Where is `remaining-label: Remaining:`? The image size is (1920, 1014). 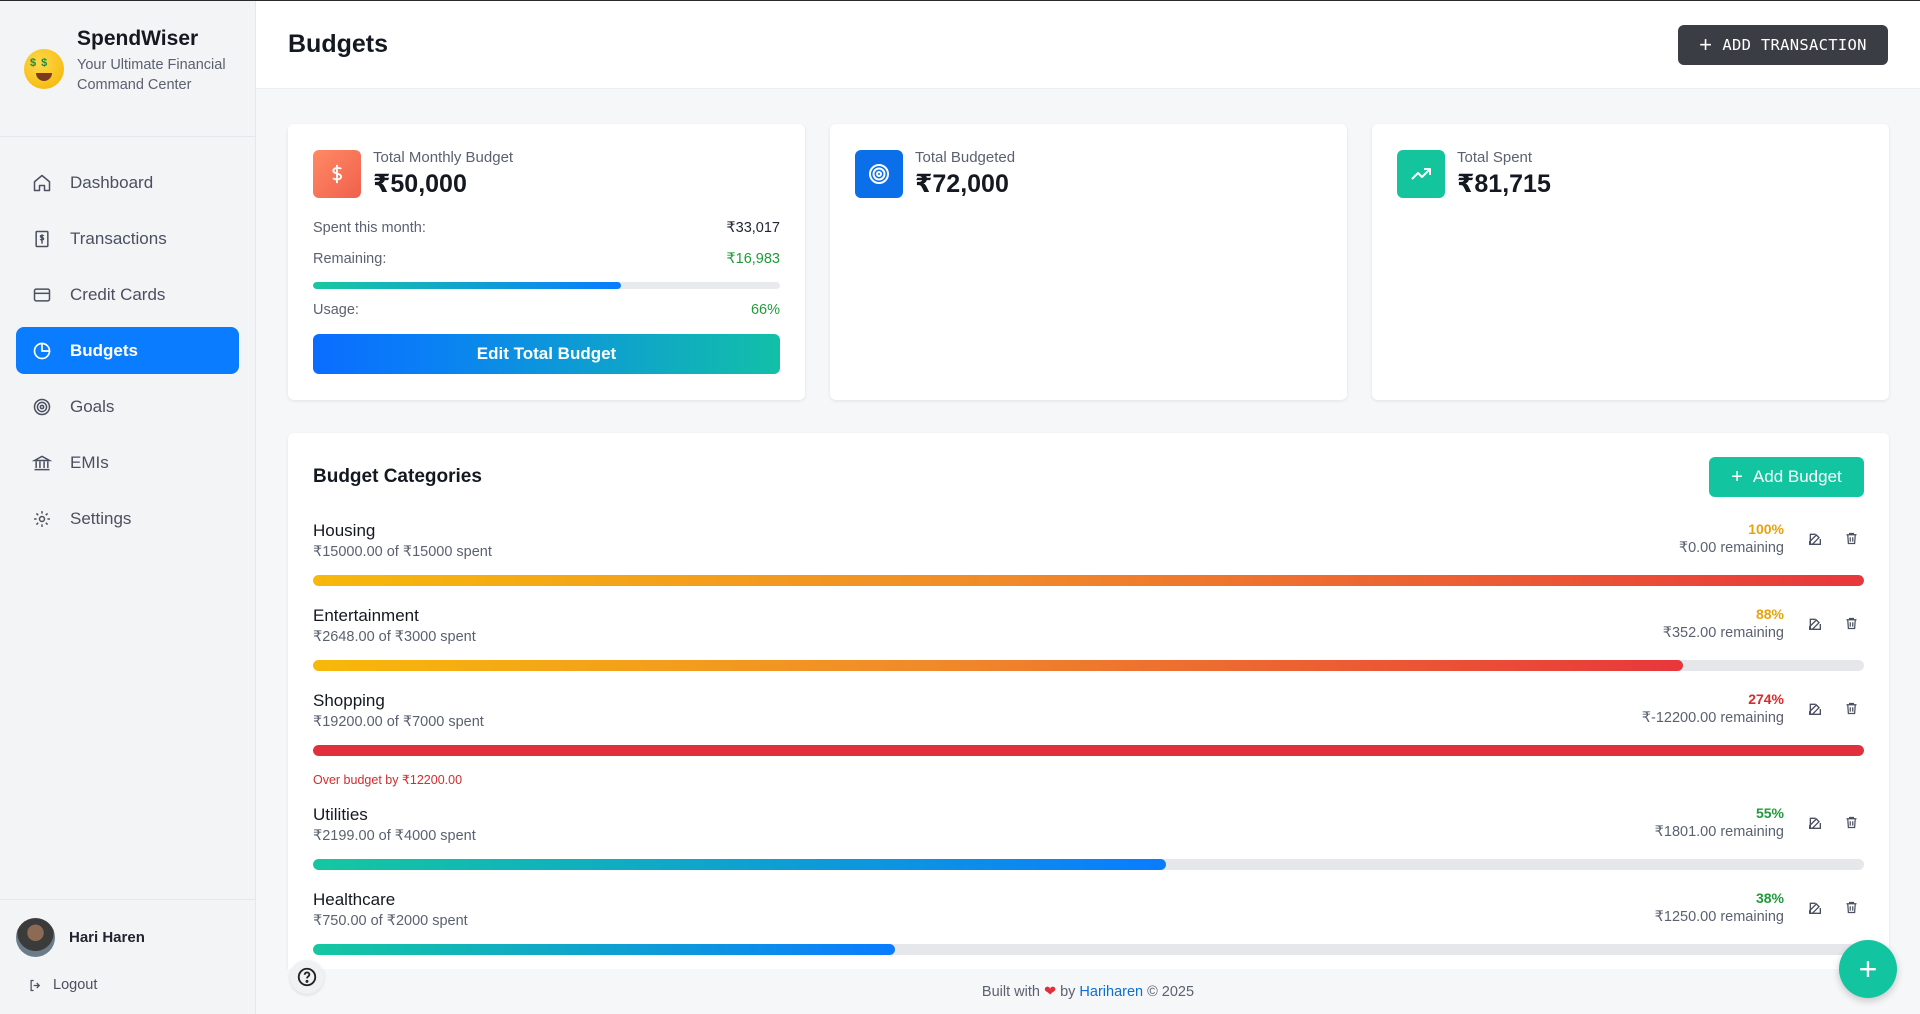
remaining-label: Remaining: is located at coordinates (350, 259).